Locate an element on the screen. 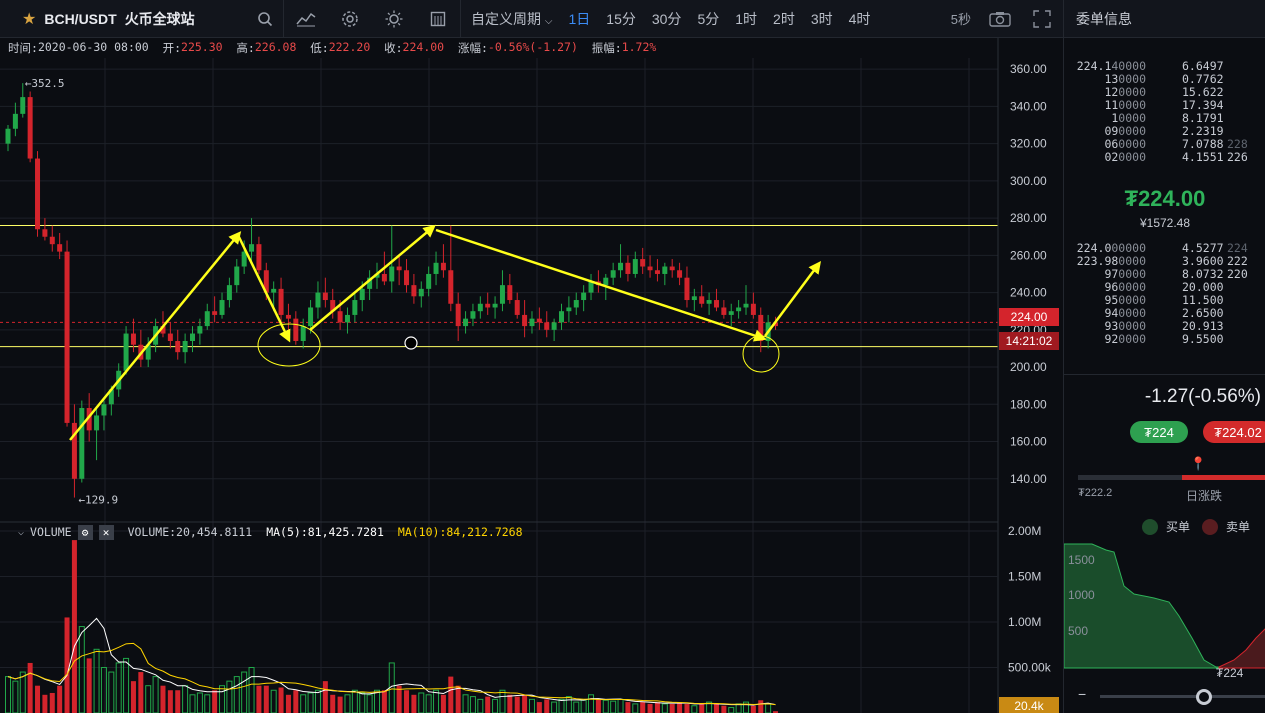  range-low: ₮222.2 is located at coordinates (1095, 493).